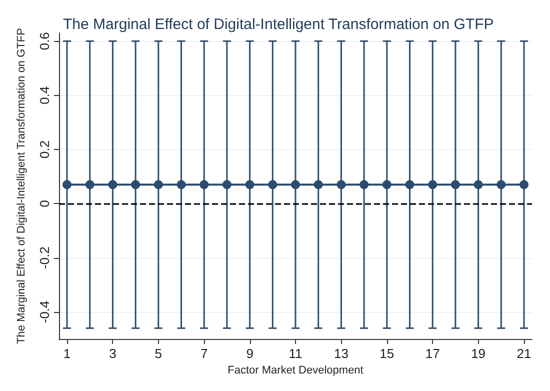 The width and height of the screenshot is (550, 391). I want to click on y-tick-label: 0.6, so click(44, 41).